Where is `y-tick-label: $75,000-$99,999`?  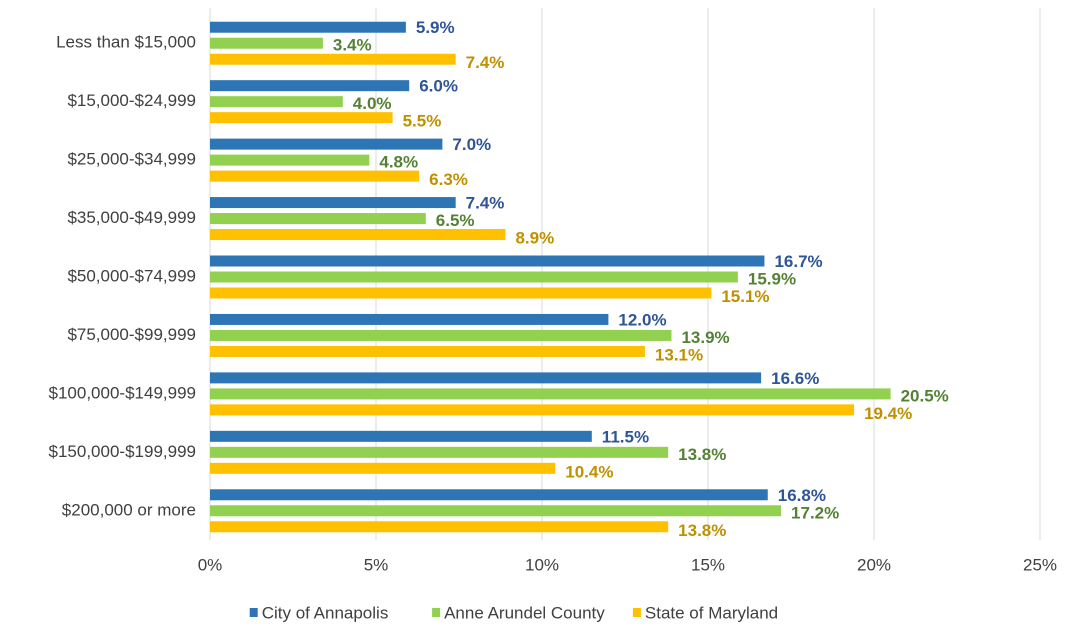
y-tick-label: $75,000-$99,999 is located at coordinates (131, 334).